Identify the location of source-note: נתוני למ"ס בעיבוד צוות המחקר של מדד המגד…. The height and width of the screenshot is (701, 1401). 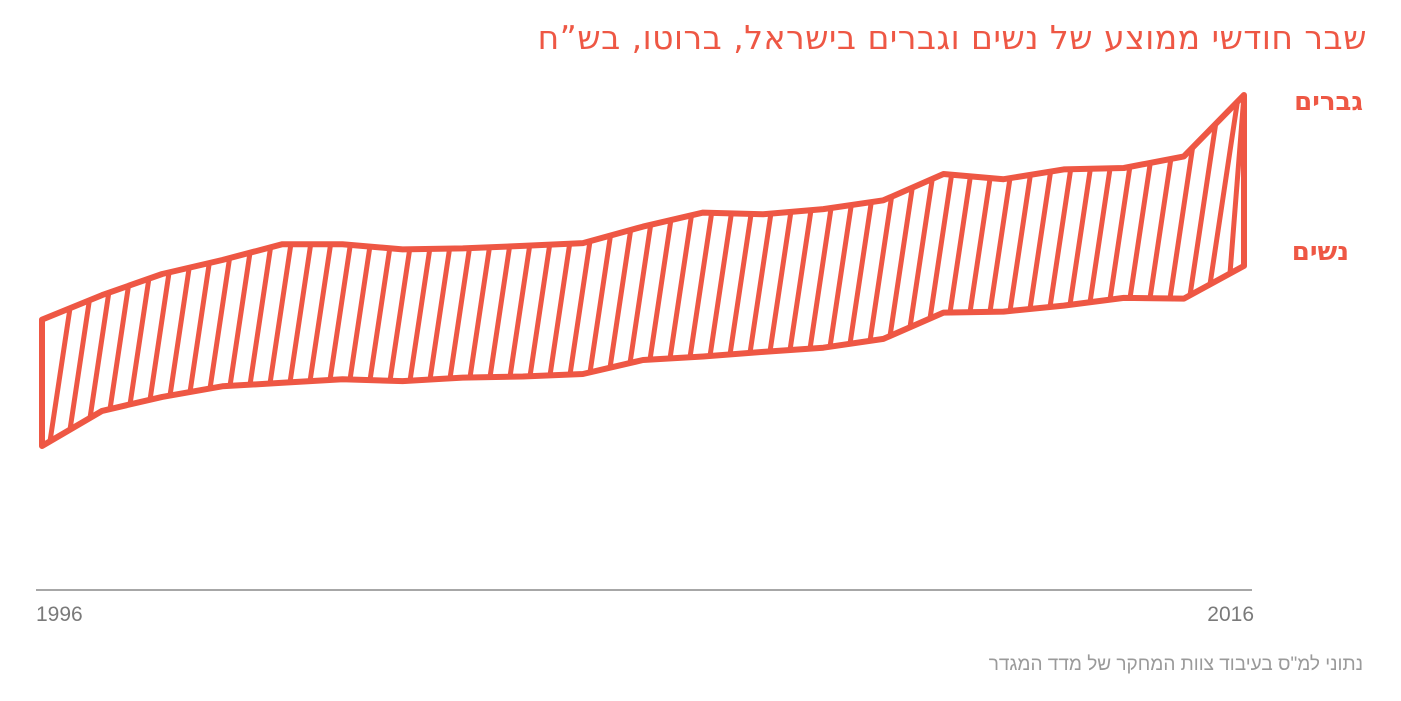
(1175, 664).